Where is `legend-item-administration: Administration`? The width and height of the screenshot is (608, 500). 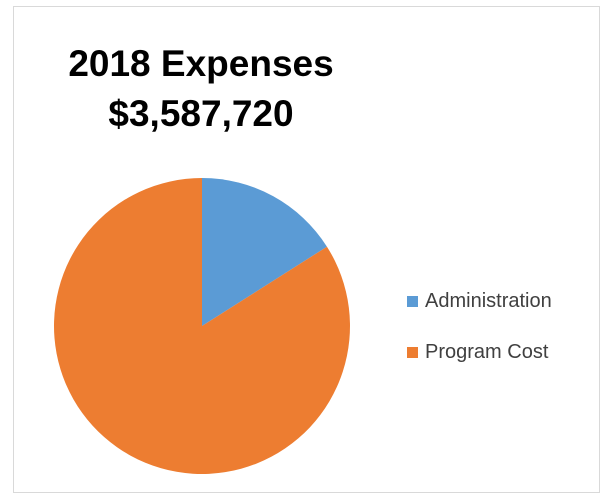
legend-item-administration: Administration is located at coordinates (479, 301).